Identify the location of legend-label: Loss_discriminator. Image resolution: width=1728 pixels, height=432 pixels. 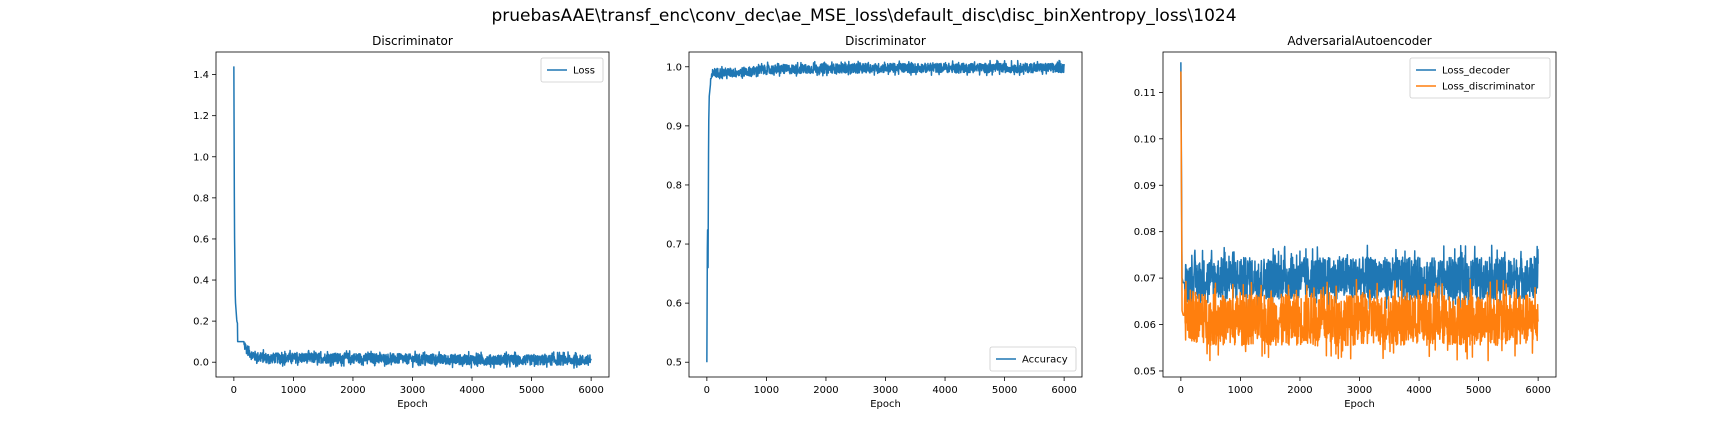
(1489, 87).